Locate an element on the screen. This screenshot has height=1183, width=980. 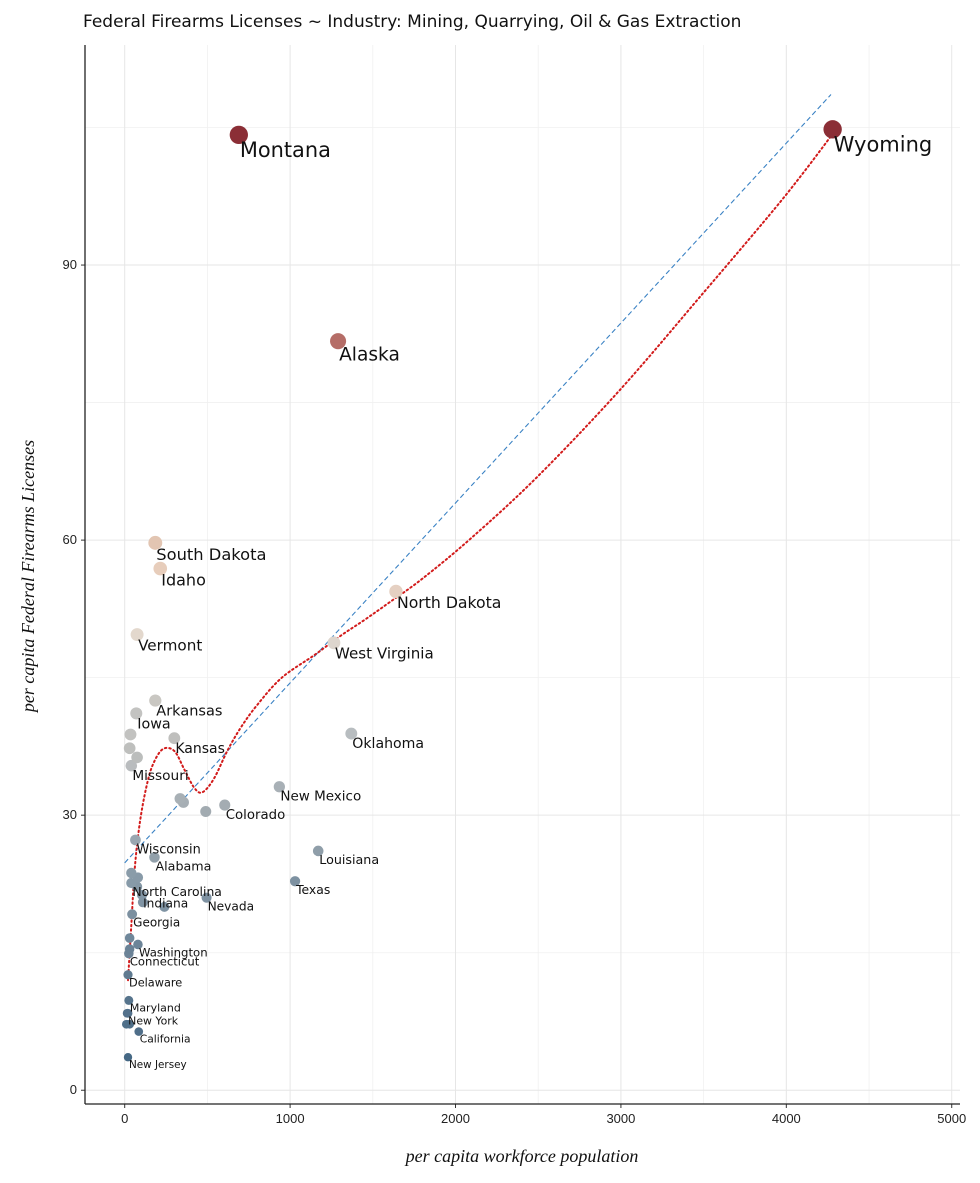
point-label: California is located at coordinates (165, 1038).